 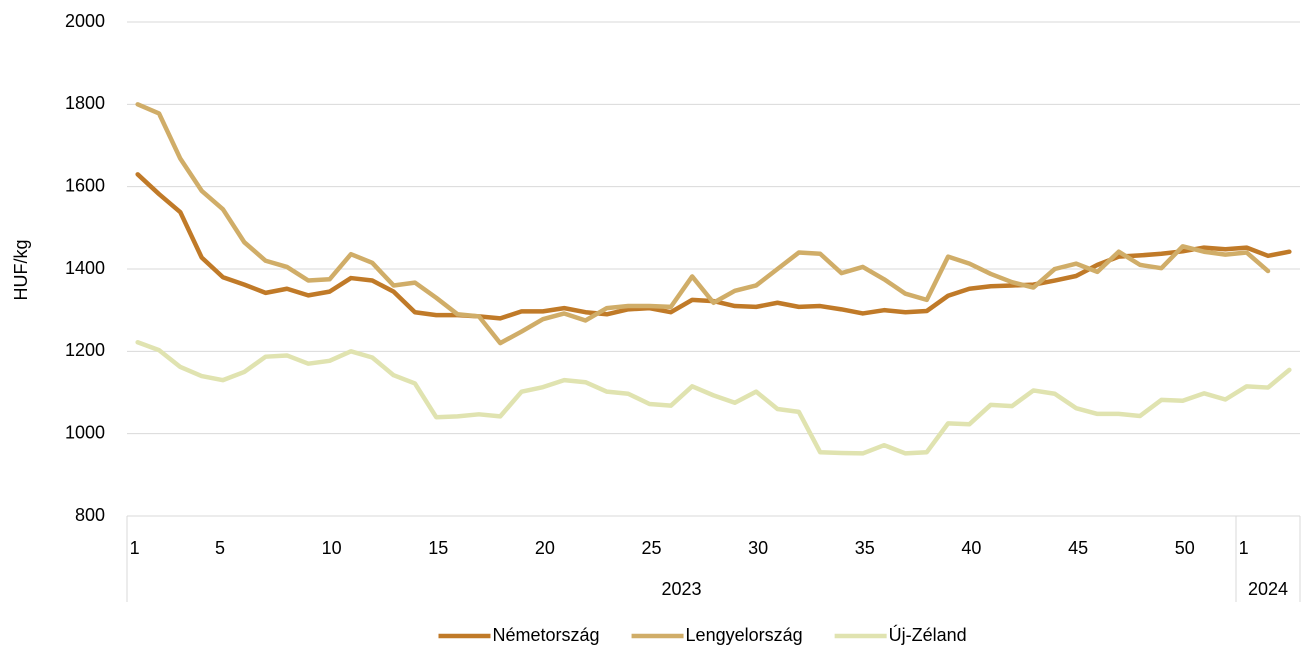 I want to click on x-tick-label: 40, so click(x=971, y=548).